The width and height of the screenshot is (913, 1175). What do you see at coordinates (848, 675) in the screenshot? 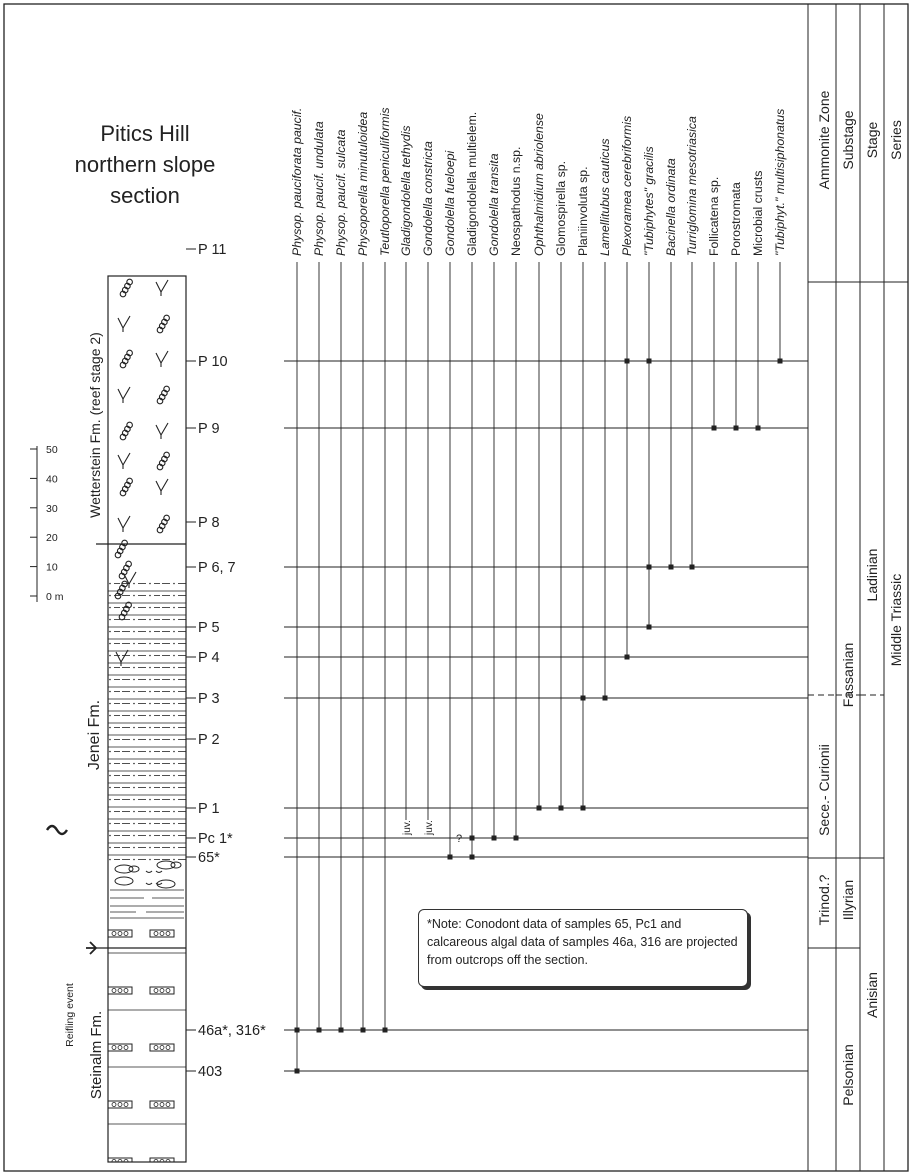
I see `substage-label: Fassanian` at bounding box center [848, 675].